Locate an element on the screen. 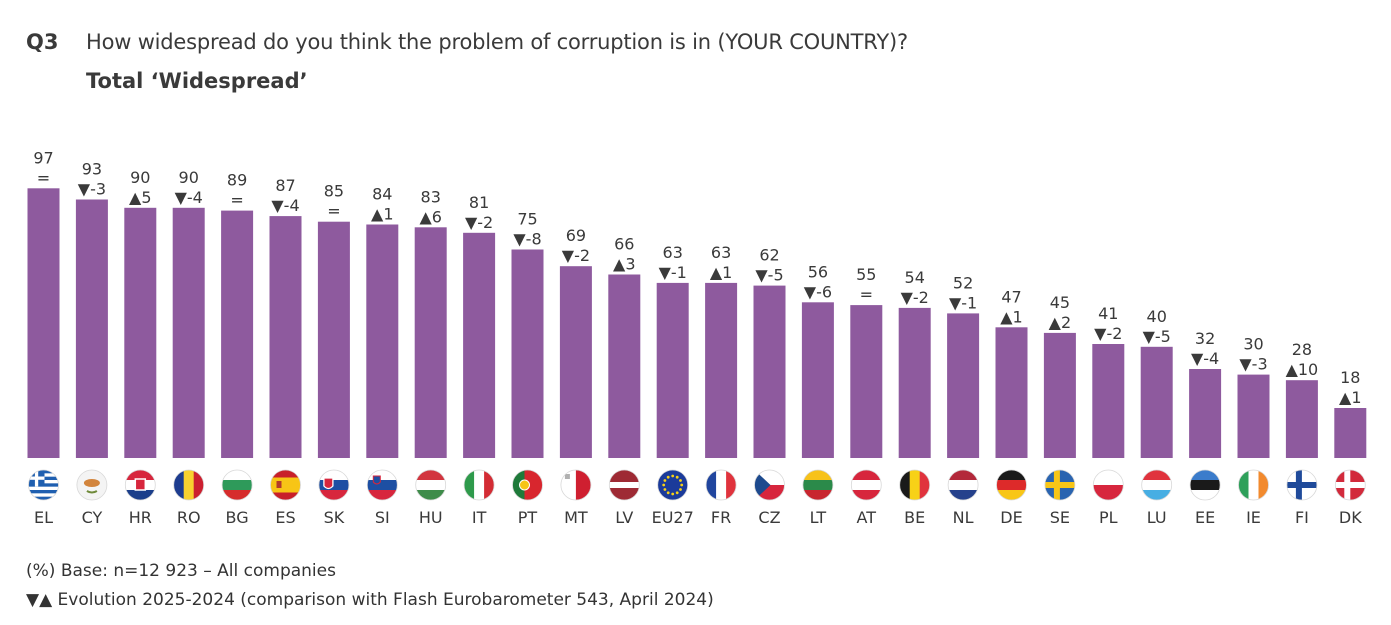 This screenshot has width=1391, height=625. flag-lithuania-icon is located at coordinates (817, 485).